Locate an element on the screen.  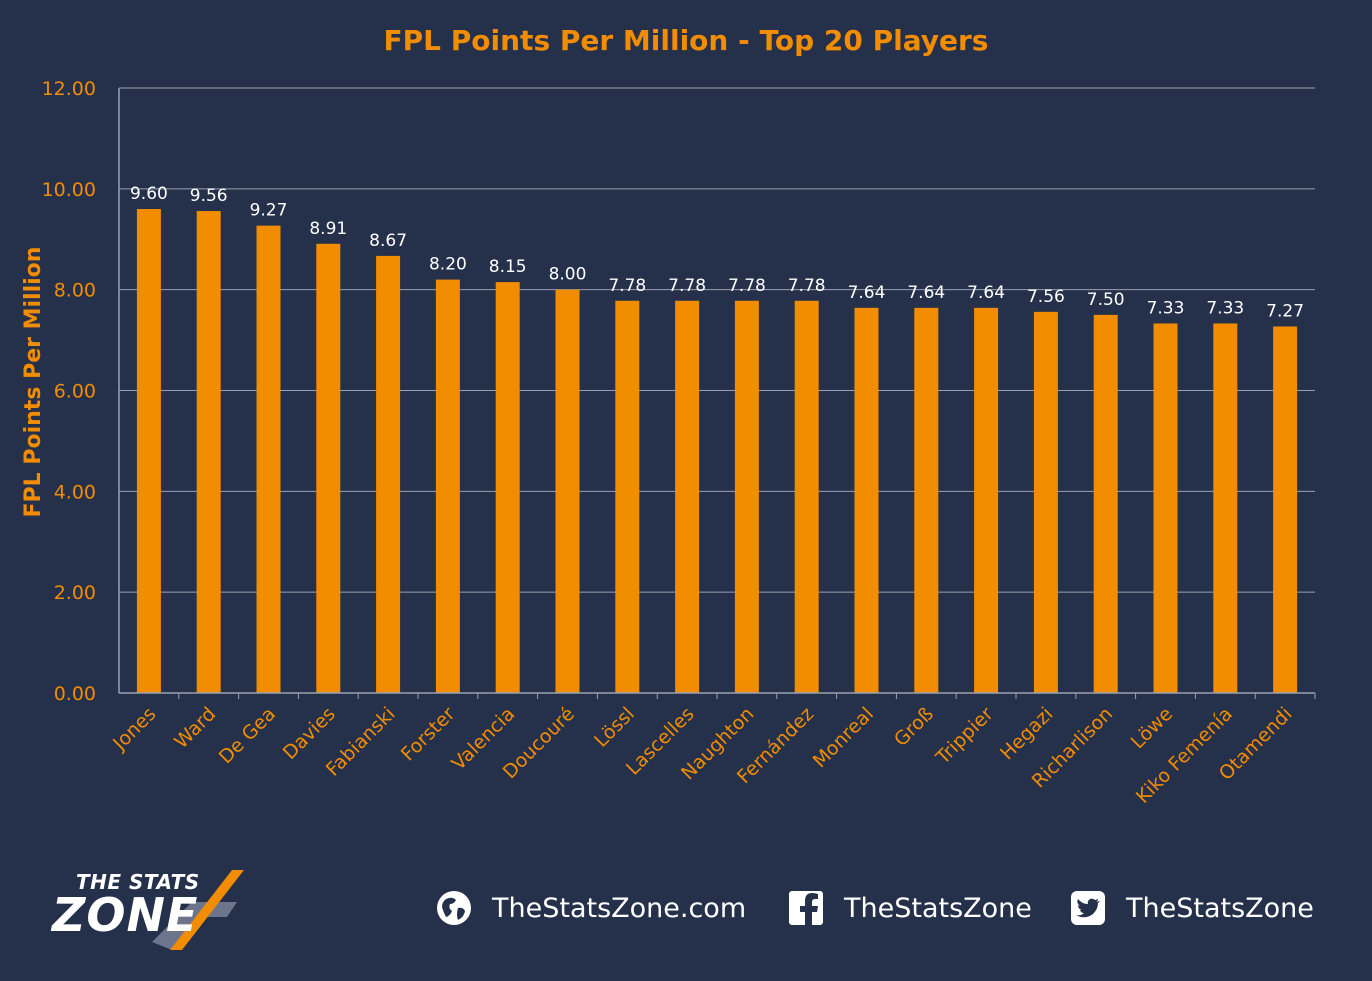
twitter-icon is located at coordinates (1088, 908).